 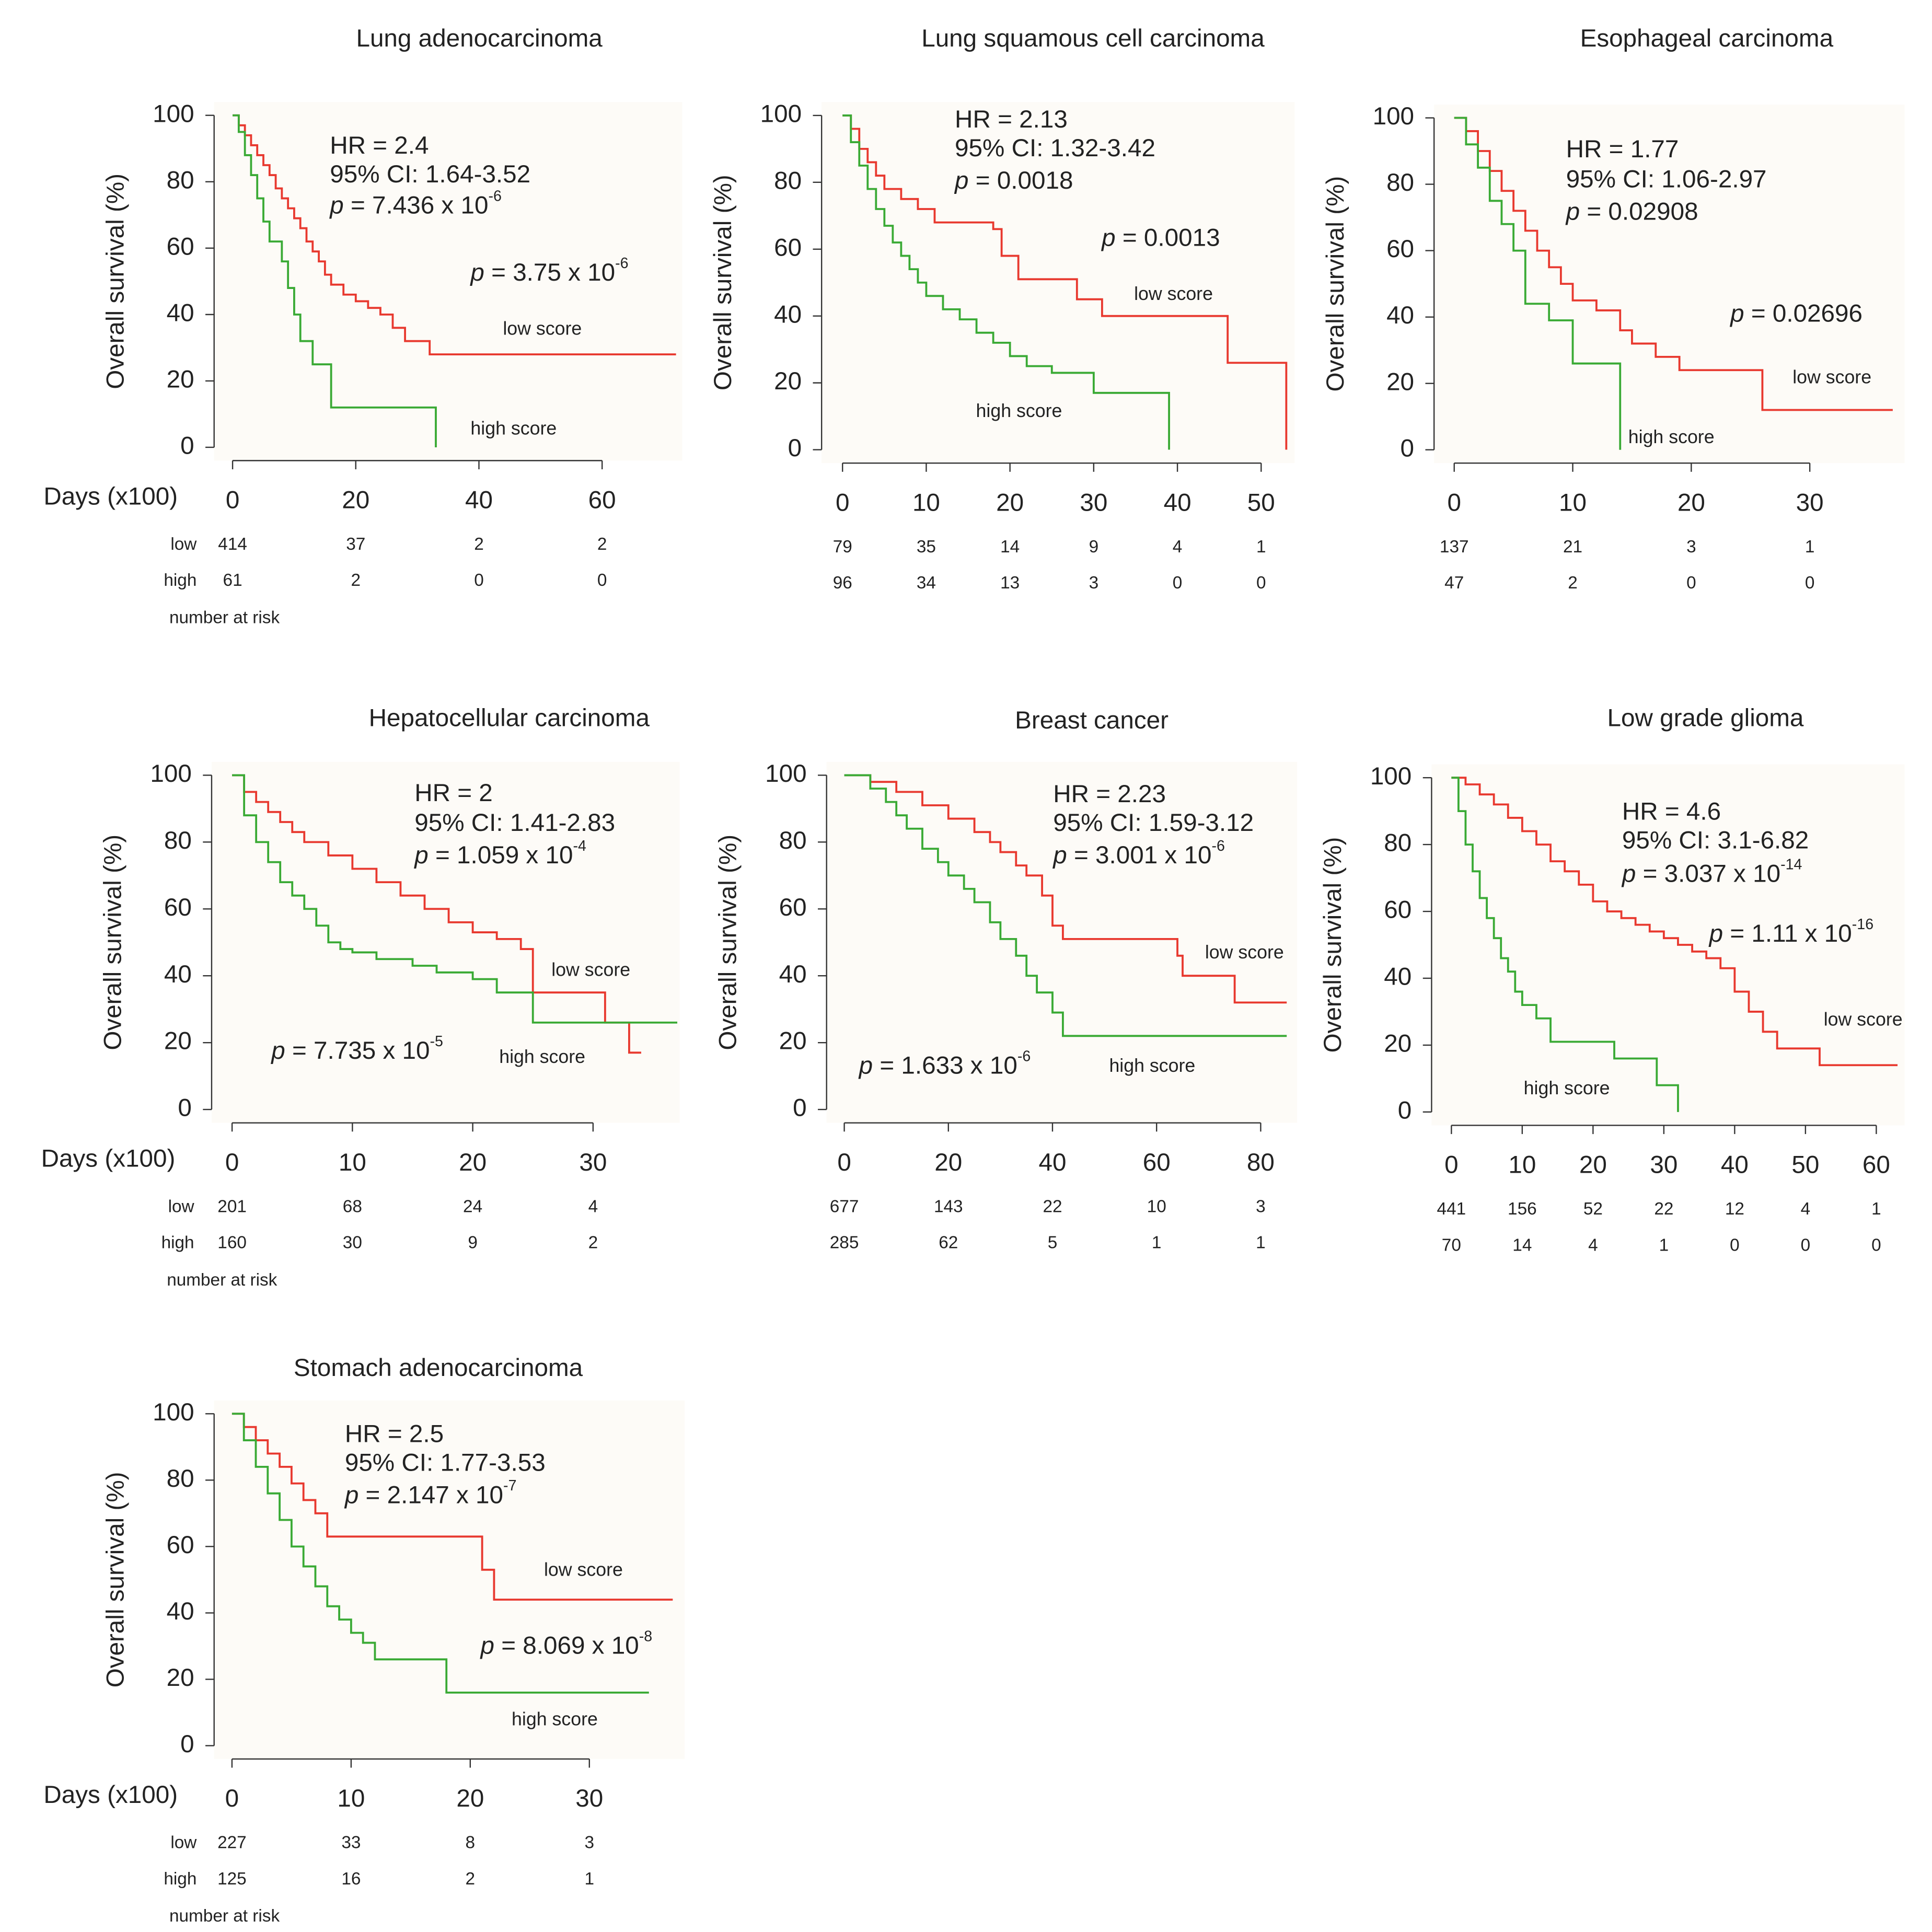 What do you see at coordinates (355, 500) in the screenshot?
I see `x-tick-label: 20` at bounding box center [355, 500].